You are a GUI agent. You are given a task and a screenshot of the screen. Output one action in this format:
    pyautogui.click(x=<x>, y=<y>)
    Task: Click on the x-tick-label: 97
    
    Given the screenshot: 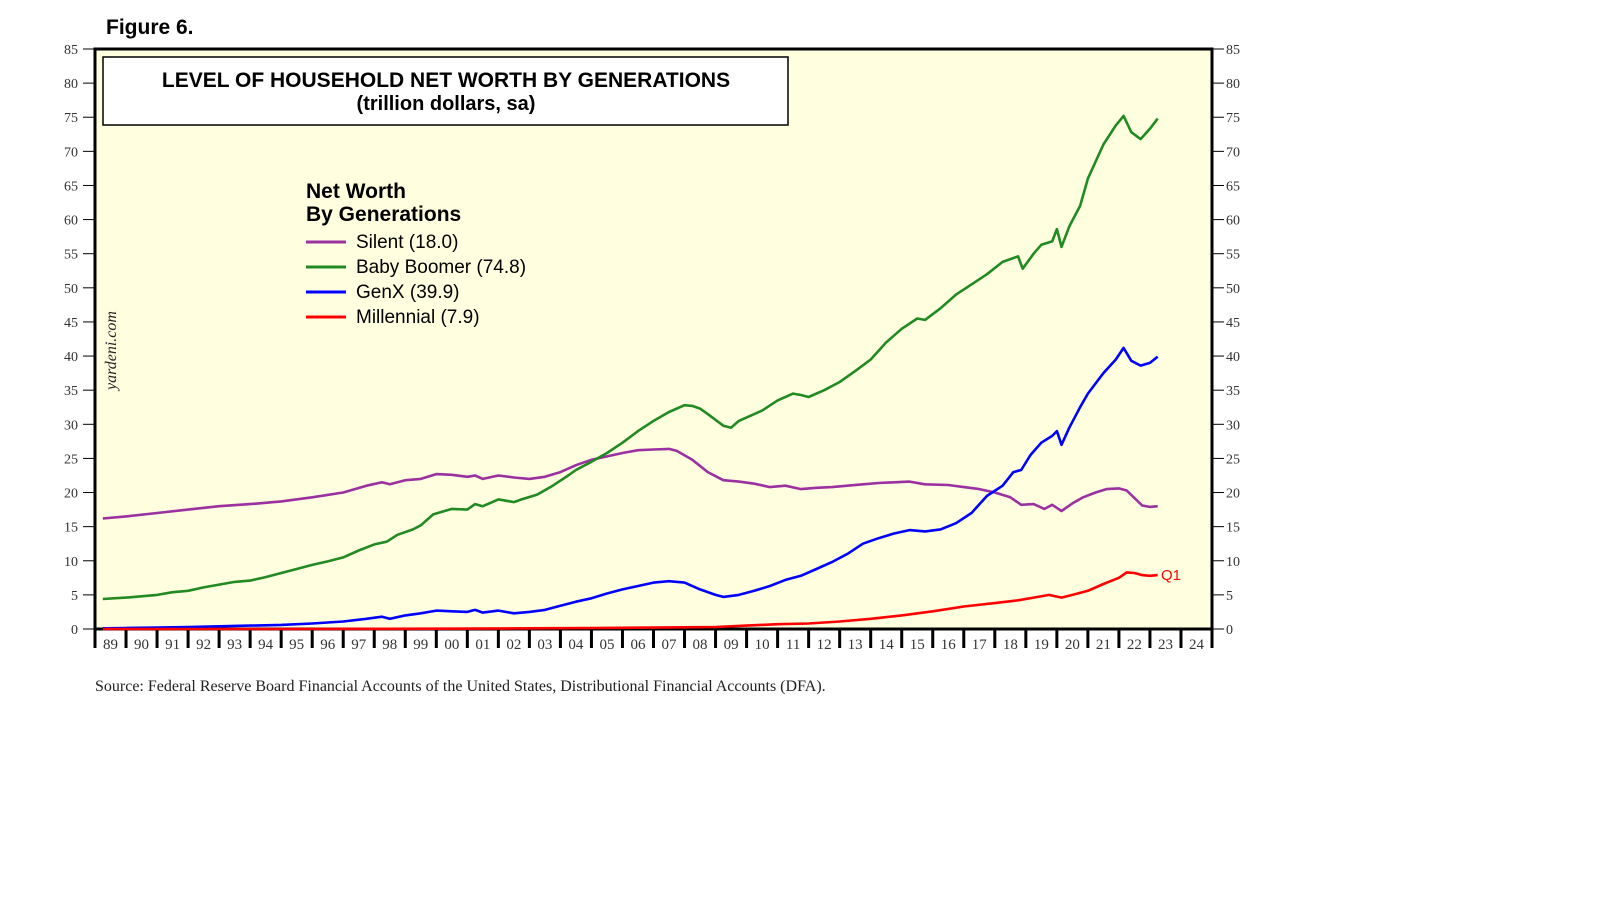 What is the action you would take?
    pyautogui.click(x=359, y=645)
    